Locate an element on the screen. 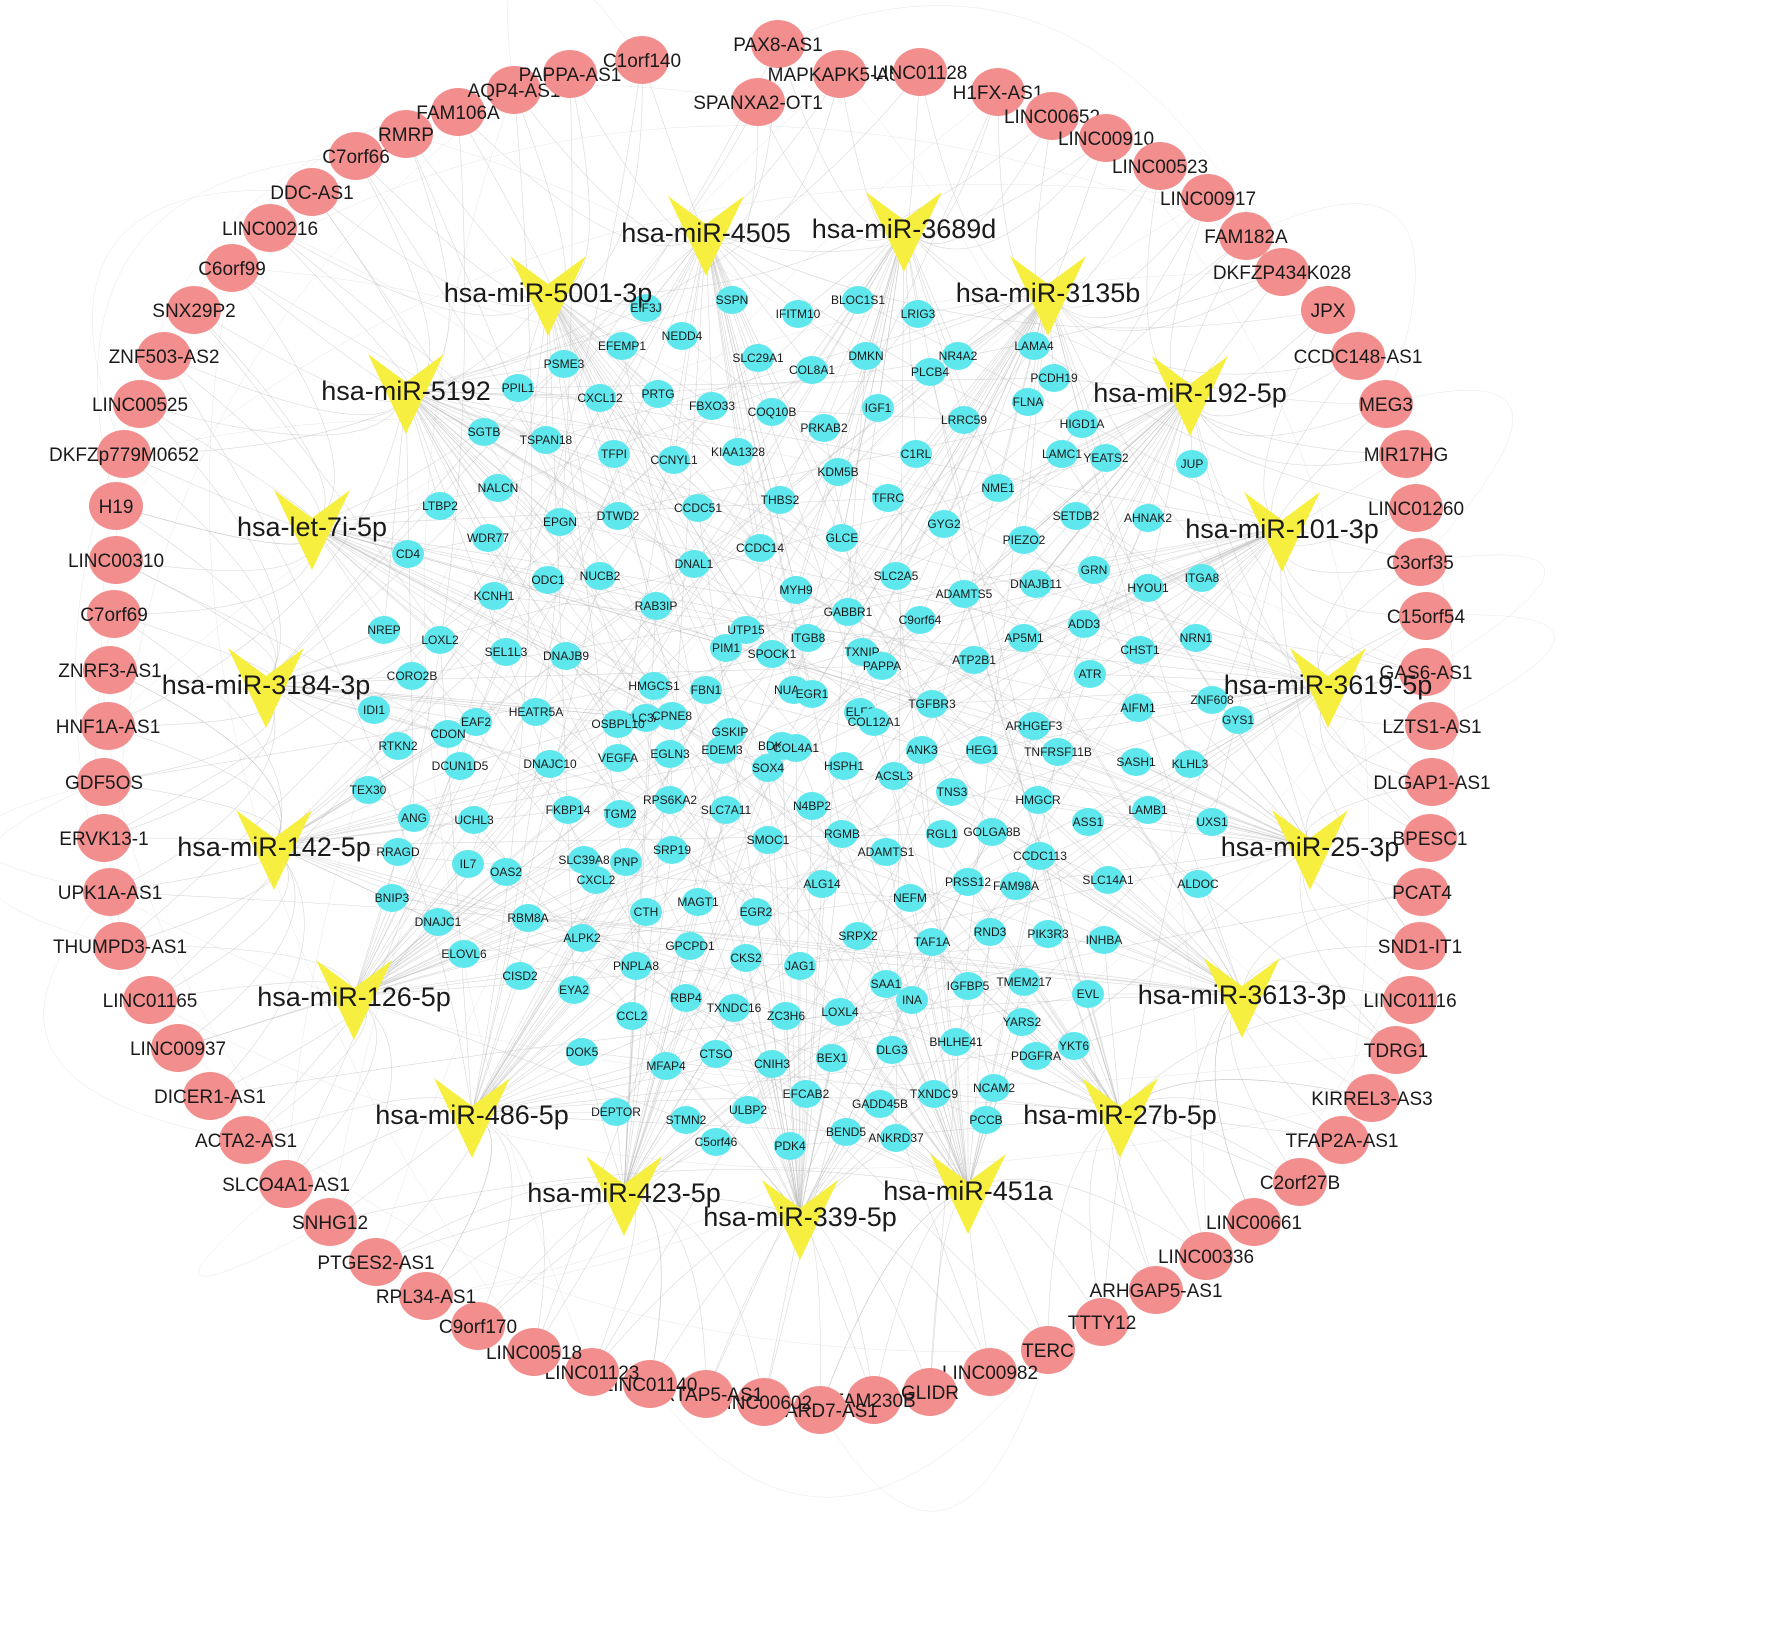 The image size is (1772, 1637). mrna-node-col8a1: COL8A1 is located at coordinates (812, 370).